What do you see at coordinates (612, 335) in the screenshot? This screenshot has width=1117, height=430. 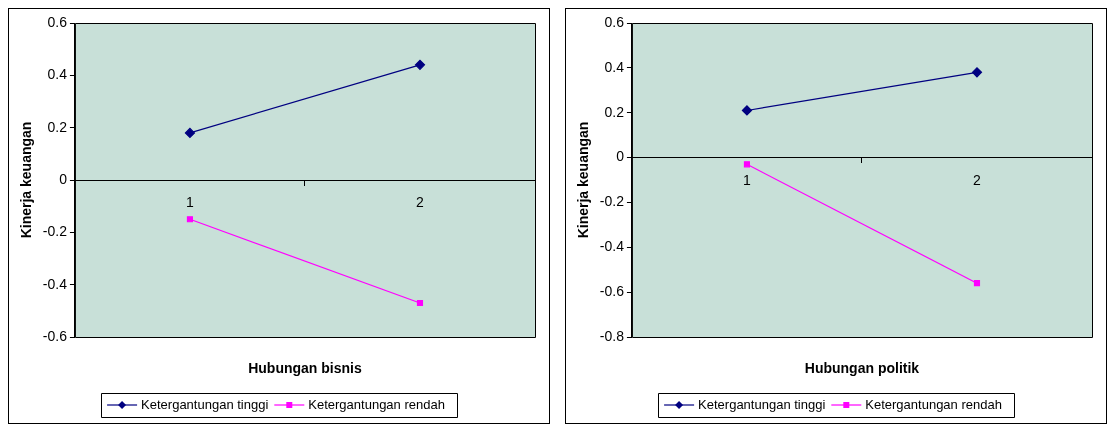 I see `y-tick-label: -0.8` at bounding box center [612, 335].